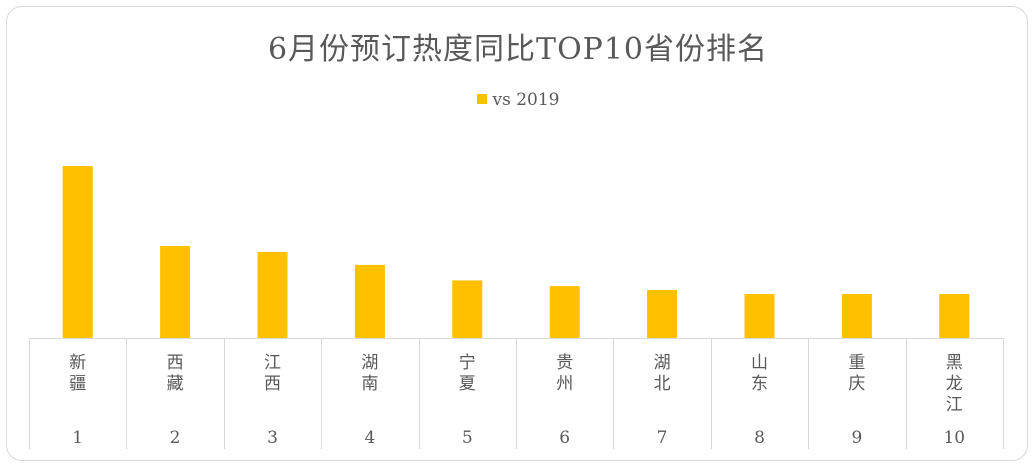  What do you see at coordinates (175, 438) in the screenshot?
I see `x-tick-rank-2: 2` at bounding box center [175, 438].